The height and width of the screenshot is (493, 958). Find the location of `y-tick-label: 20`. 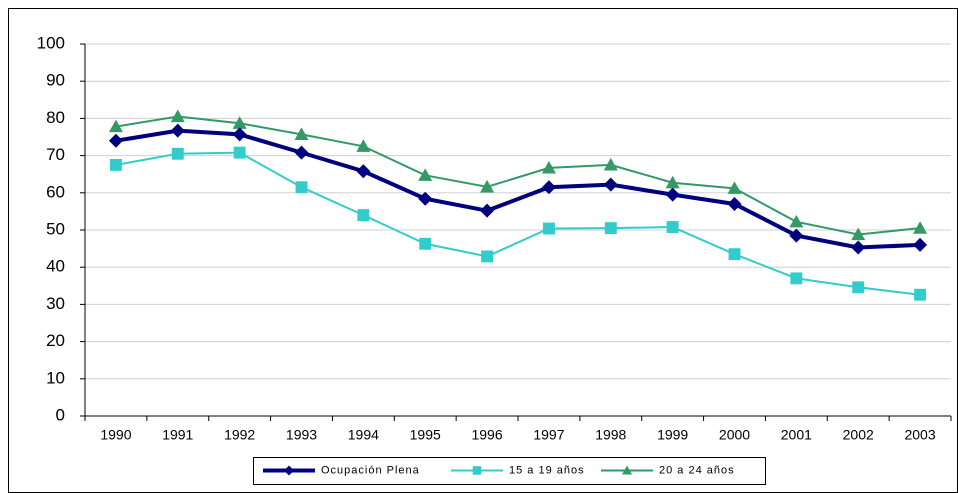

y-tick-label: 20 is located at coordinates (55, 340).